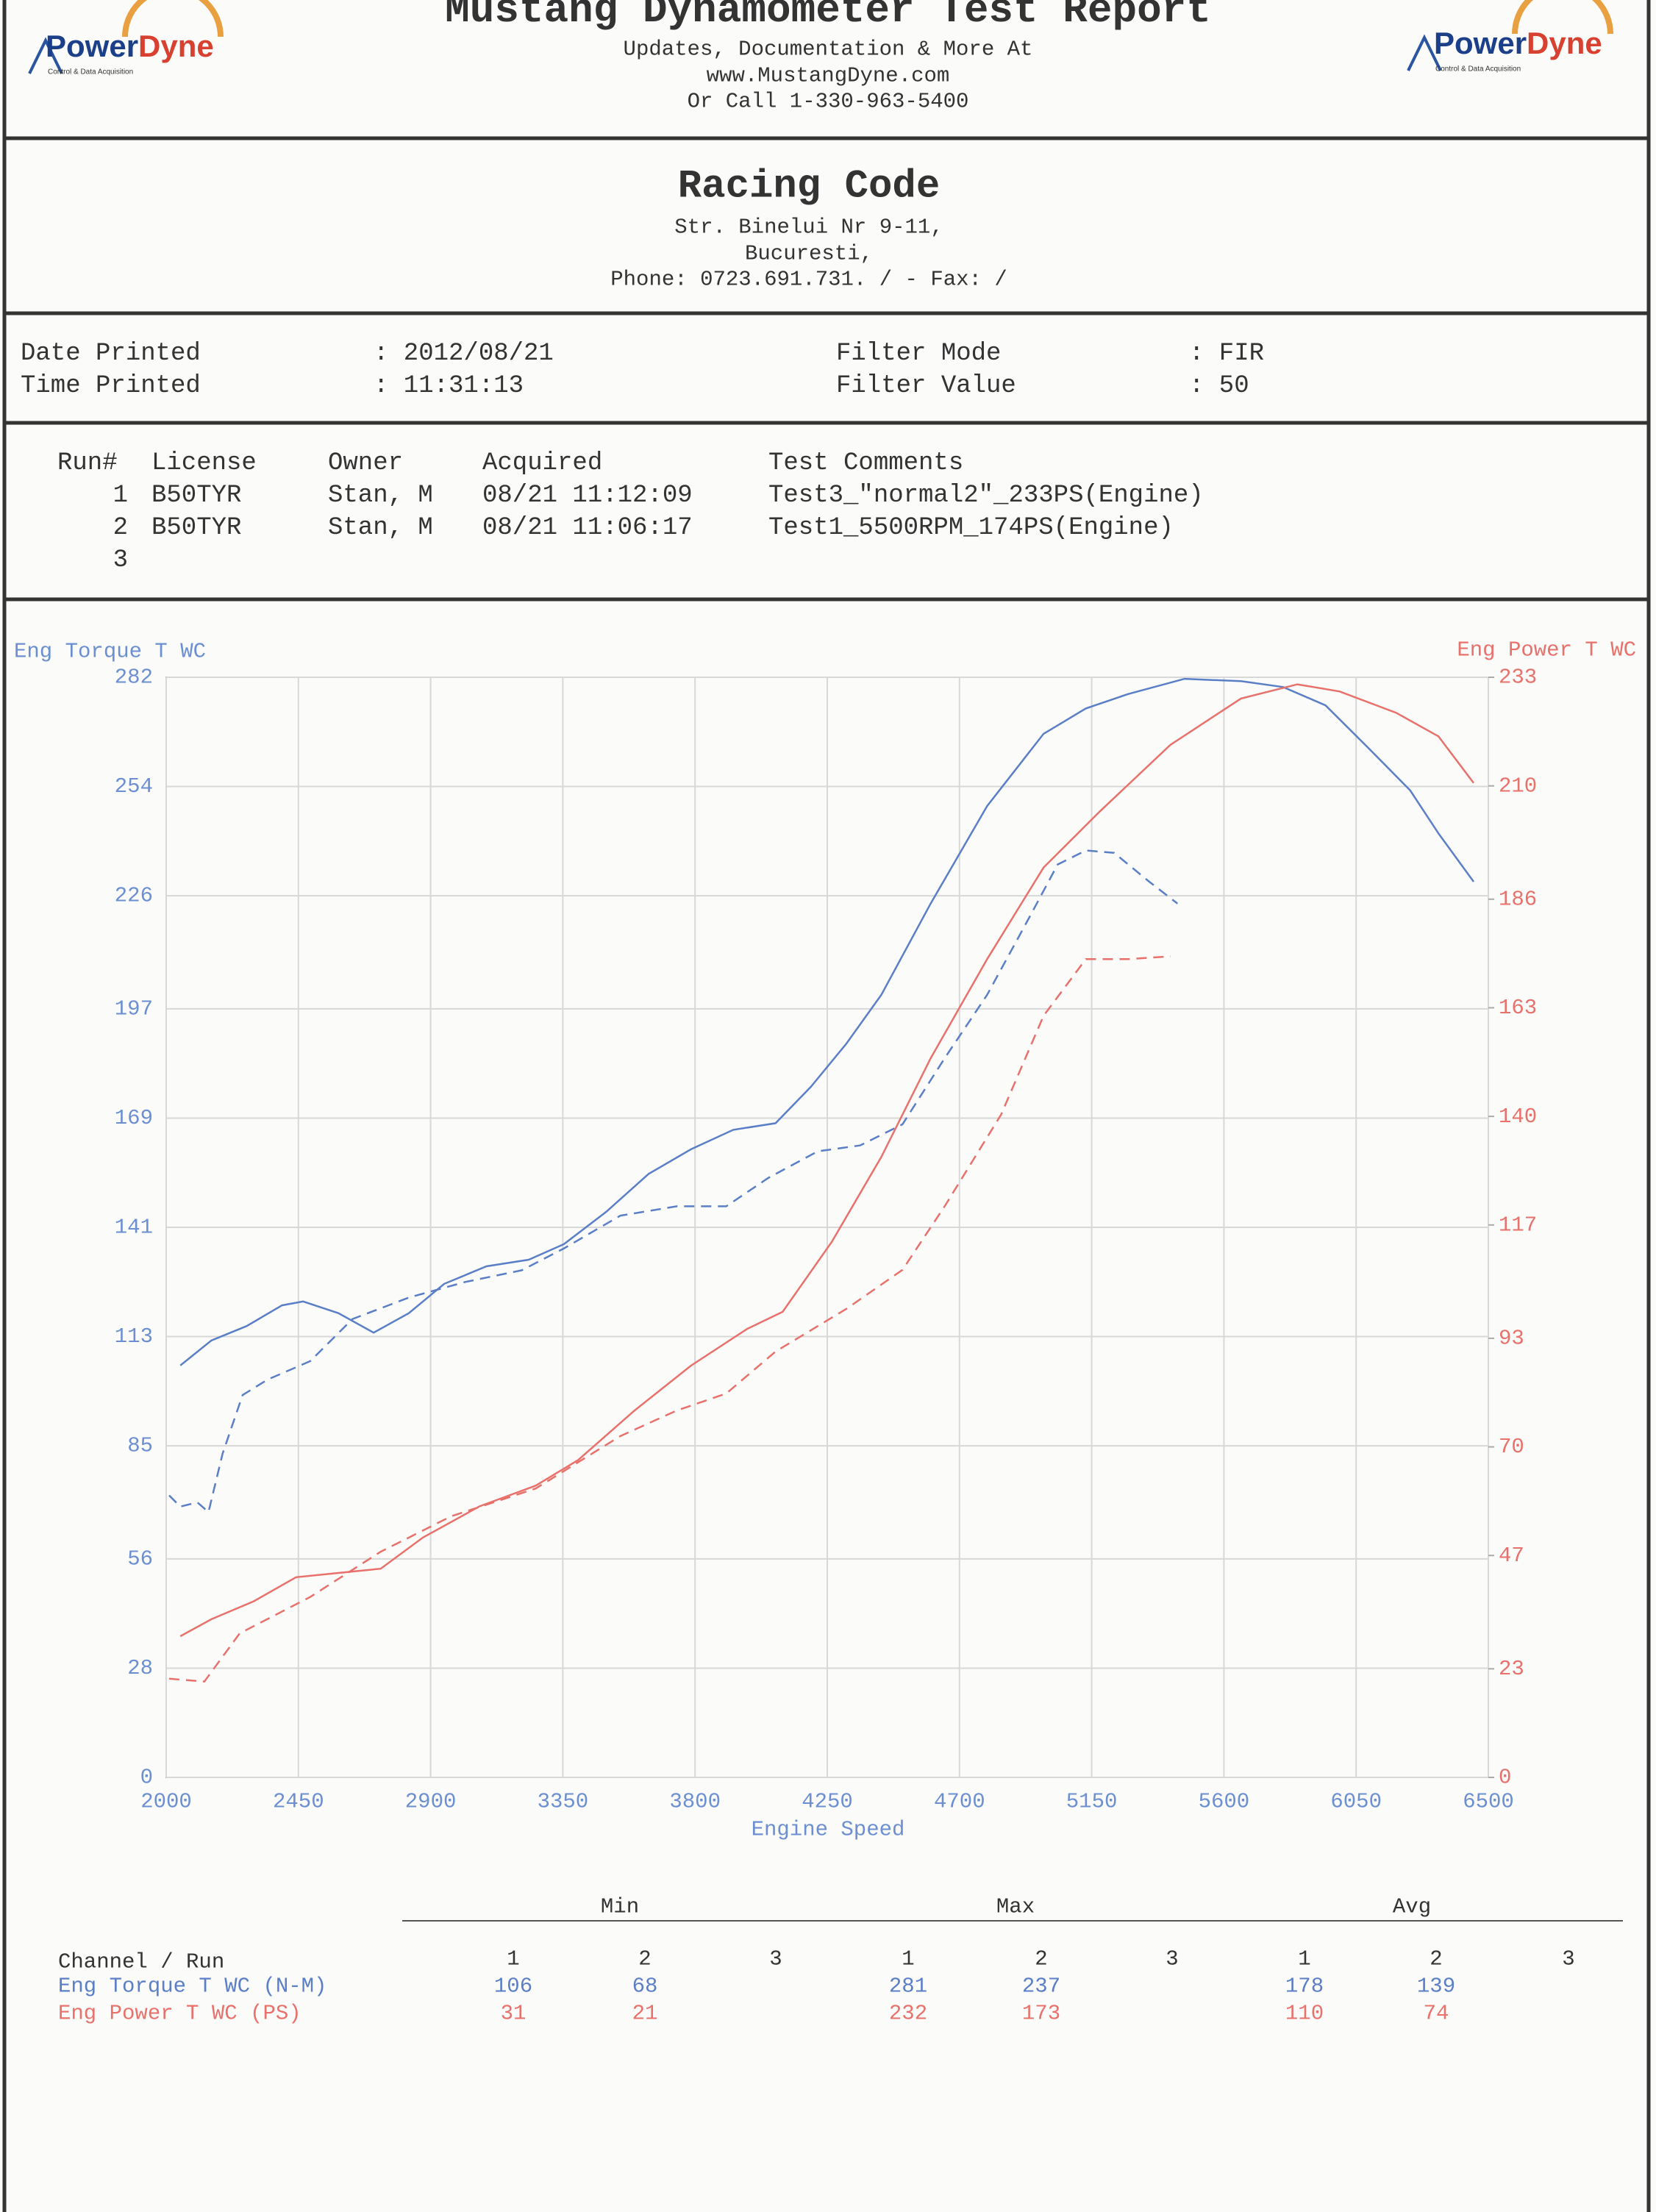 Image resolution: width=1656 pixels, height=2212 pixels. Describe the element at coordinates (1015, 1907) in the screenshot. I see `group-header: Max` at that location.